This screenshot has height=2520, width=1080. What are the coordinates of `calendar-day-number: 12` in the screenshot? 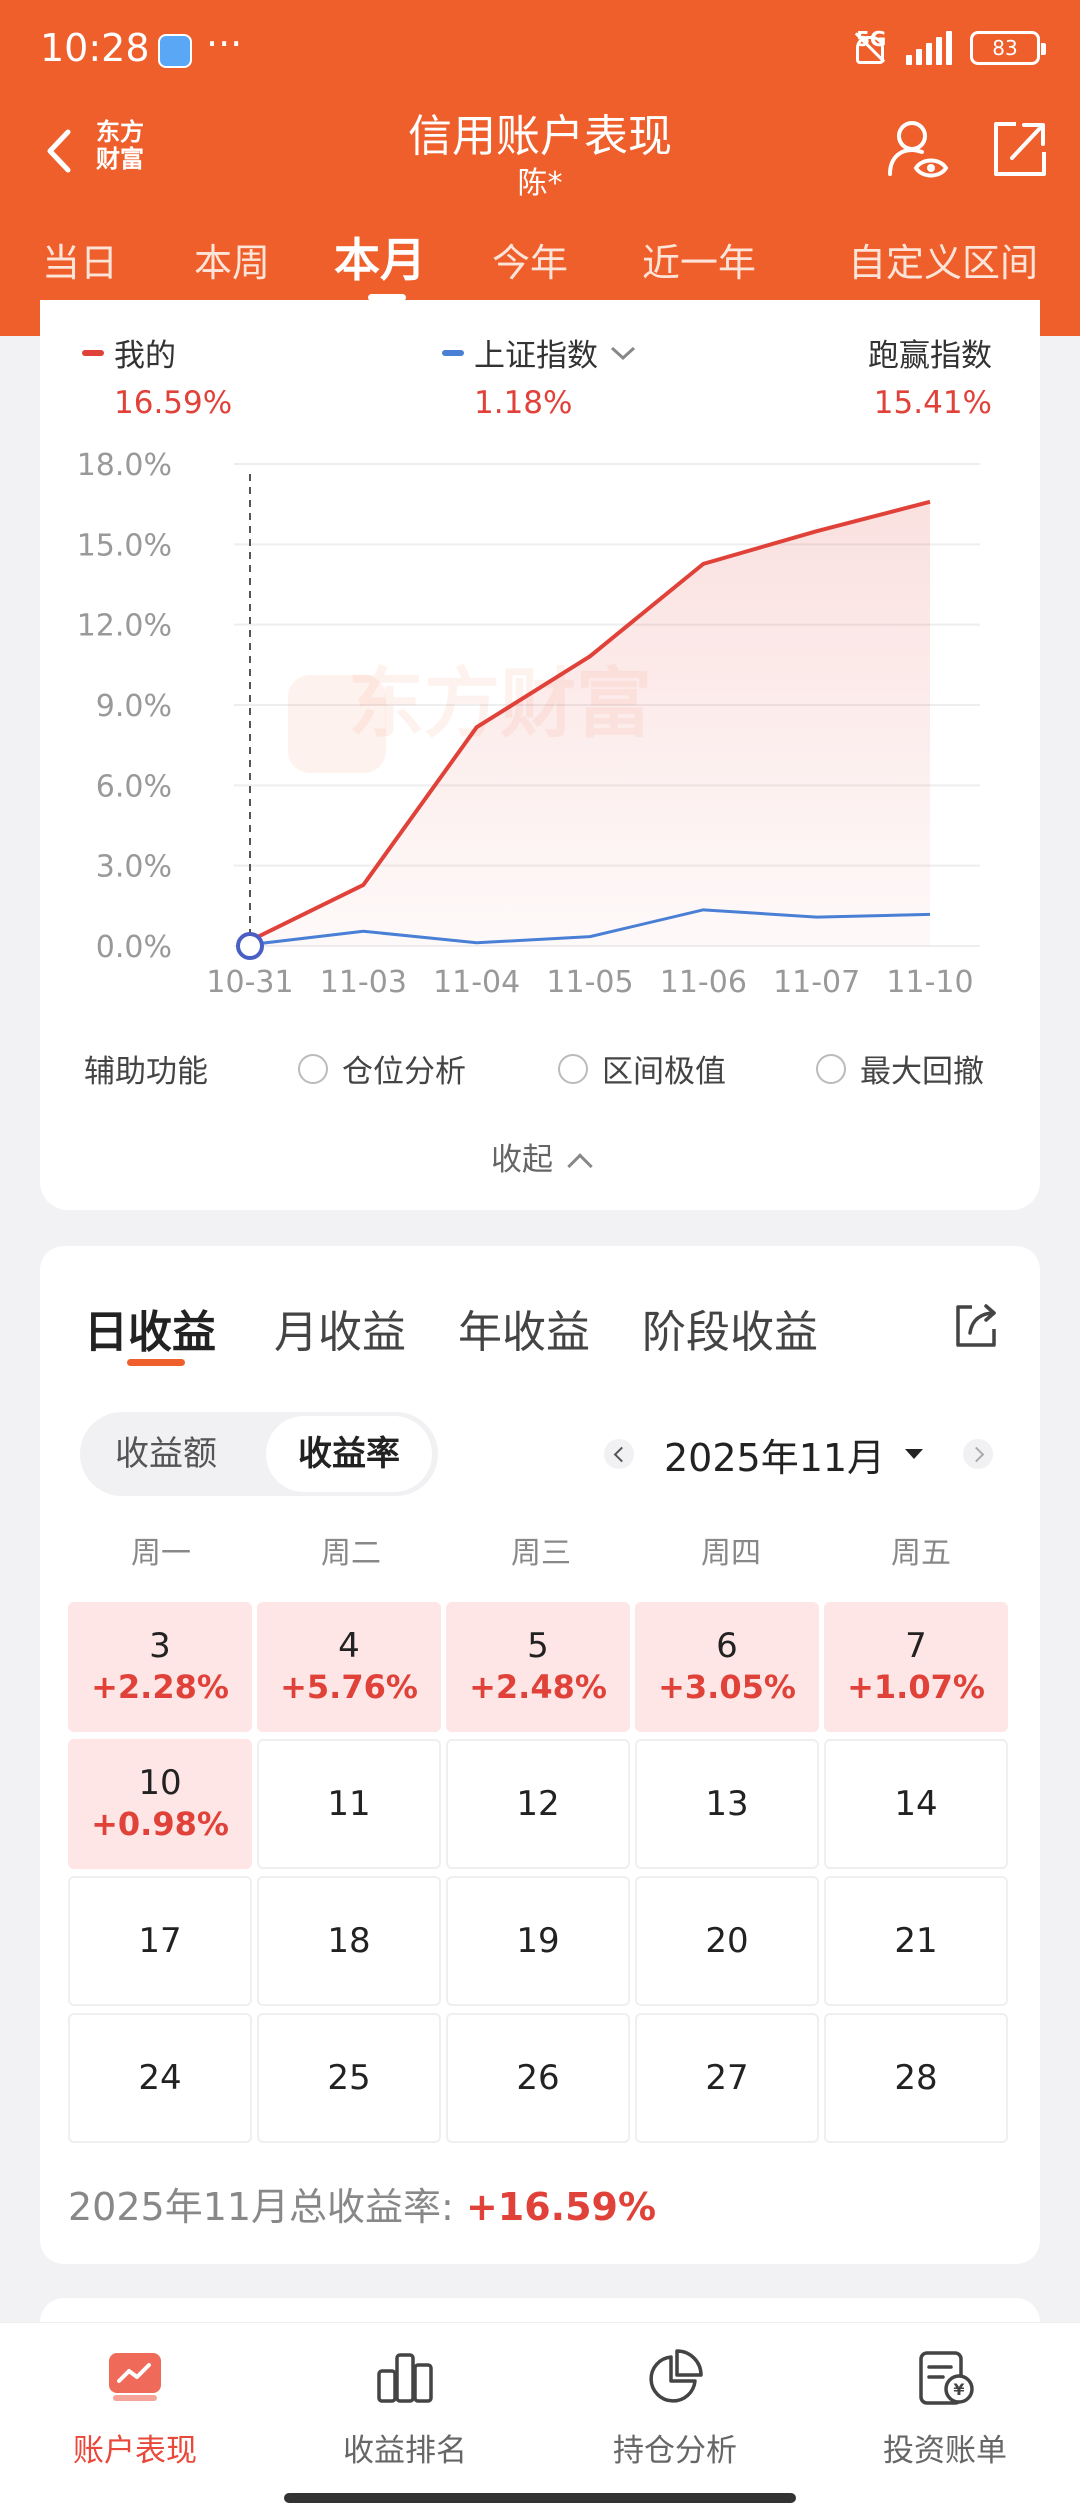 It's located at (538, 1804).